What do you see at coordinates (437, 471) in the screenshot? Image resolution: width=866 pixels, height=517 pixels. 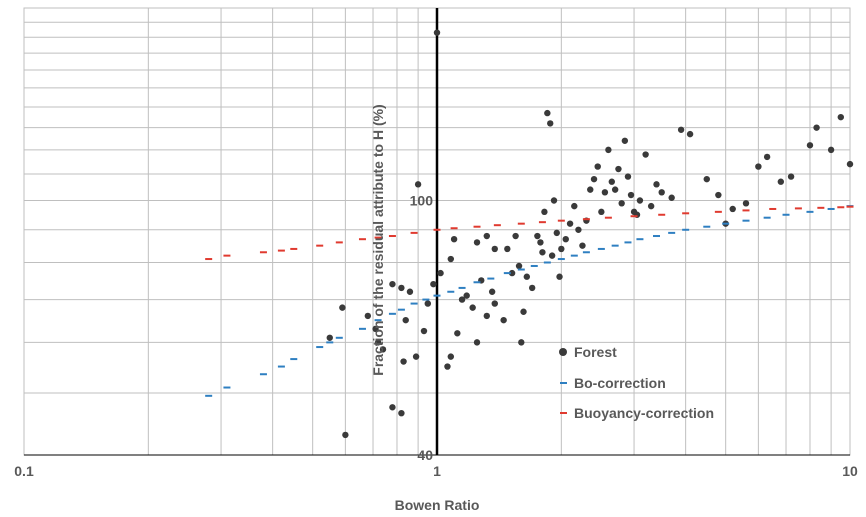 I see `x-tick-label: 1` at bounding box center [437, 471].